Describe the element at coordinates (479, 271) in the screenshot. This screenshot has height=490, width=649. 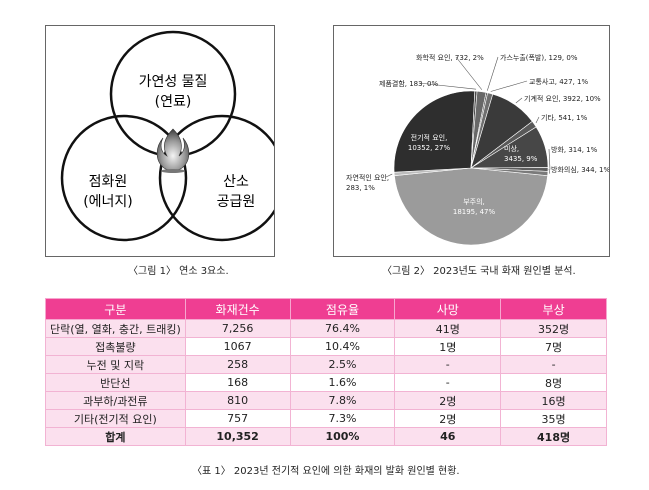
I see `figure2-caption: 〈그림 2〉 2023년도 국내 화재 원인별 분석.` at that location.